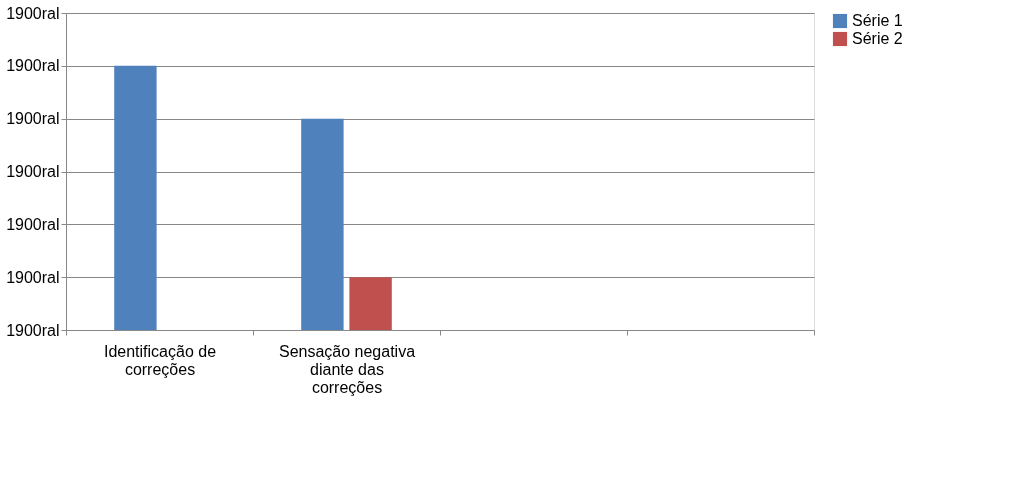 This screenshot has width=1026, height=482. Describe the element at coordinates (347, 369) in the screenshot. I see `x-tick-label: Sensação negativa diante das correções` at that location.